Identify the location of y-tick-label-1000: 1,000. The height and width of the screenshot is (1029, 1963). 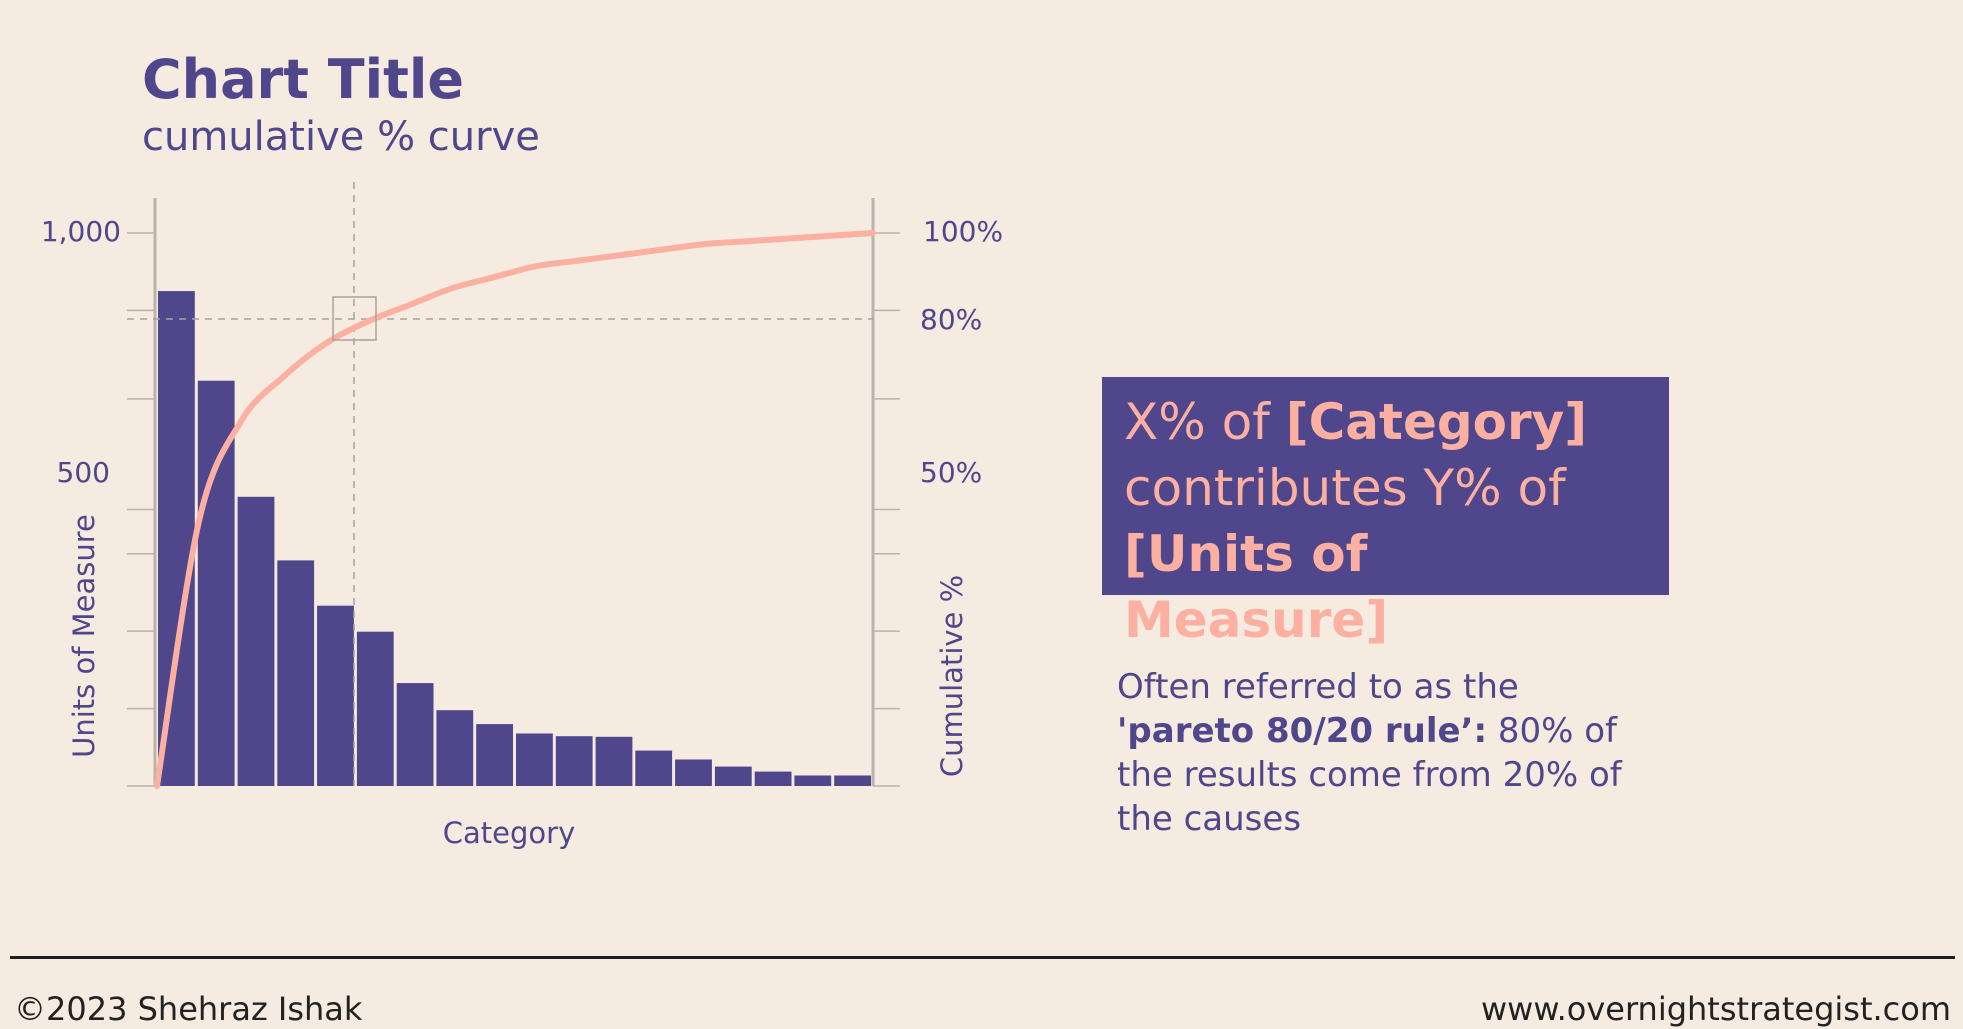
(81, 231).